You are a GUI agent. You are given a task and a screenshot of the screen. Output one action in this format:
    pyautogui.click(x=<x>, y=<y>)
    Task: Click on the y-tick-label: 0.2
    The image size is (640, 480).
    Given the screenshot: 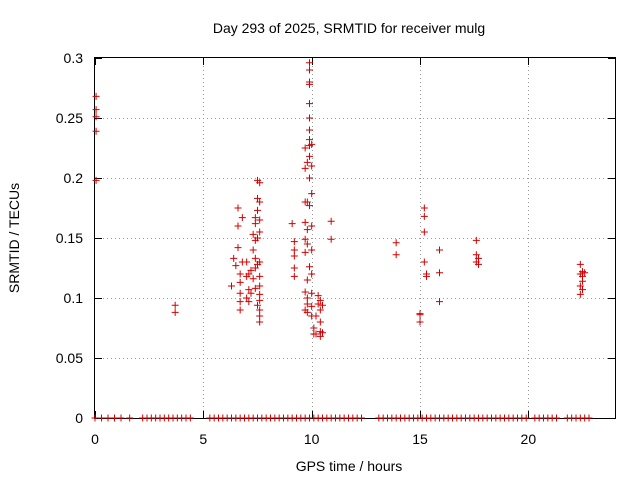 What is the action you would take?
    pyautogui.click(x=74, y=178)
    